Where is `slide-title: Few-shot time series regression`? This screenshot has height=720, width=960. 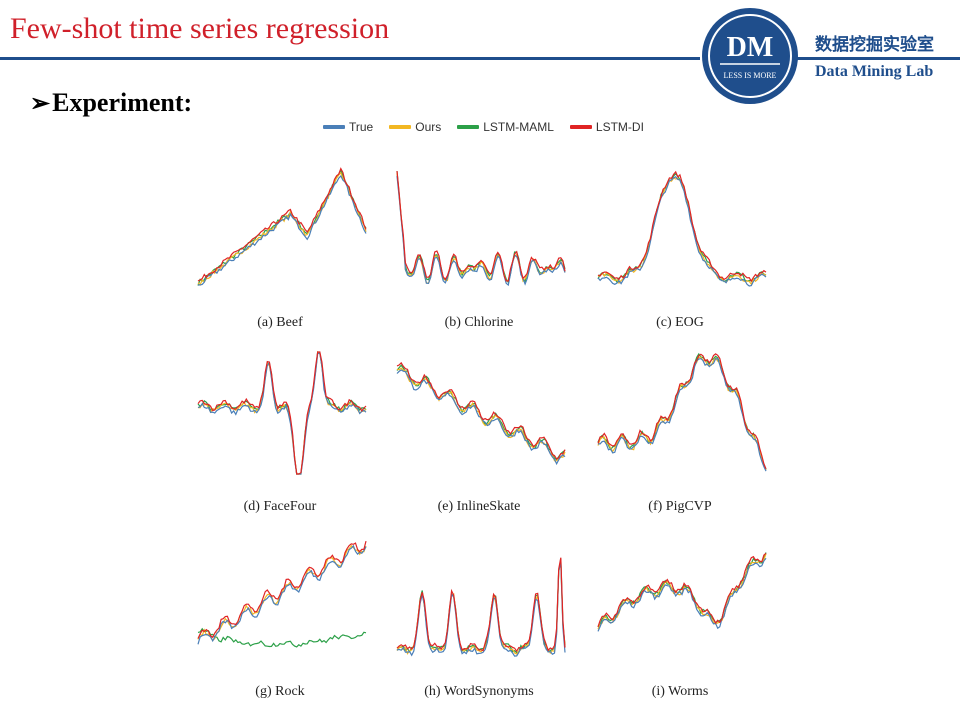
slide-title: Few-shot time series regression is located at coordinates (200, 28).